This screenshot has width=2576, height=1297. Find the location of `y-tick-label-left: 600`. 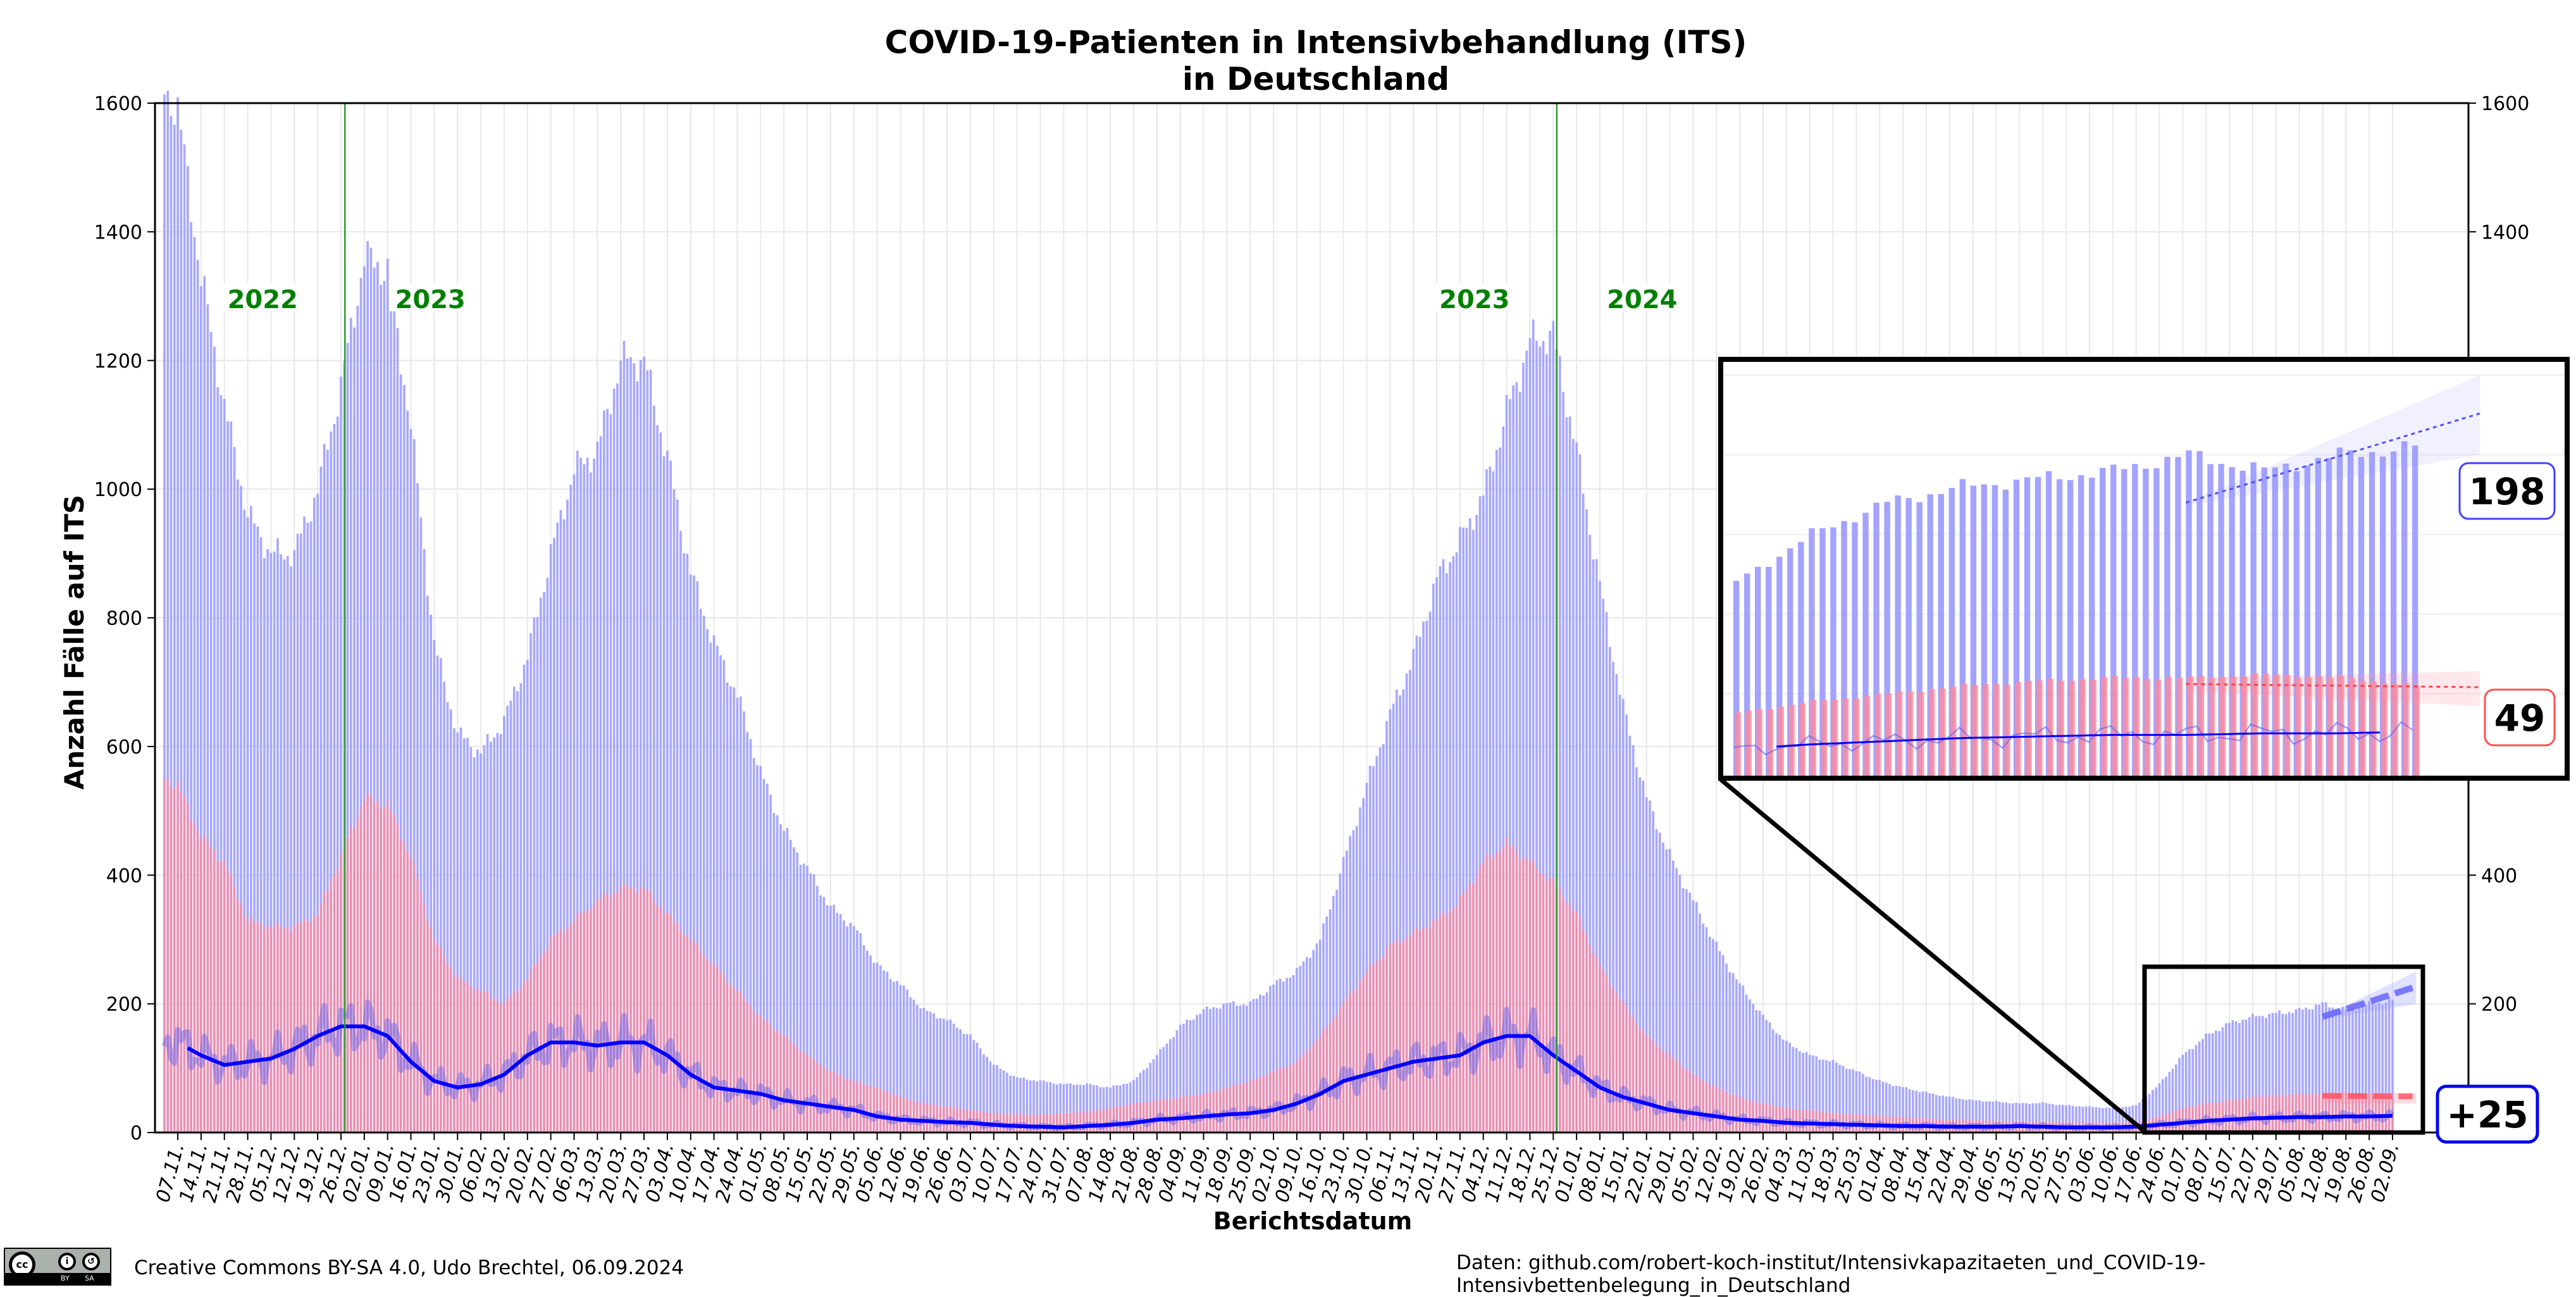

y-tick-label-left: 600 is located at coordinates (124, 747).